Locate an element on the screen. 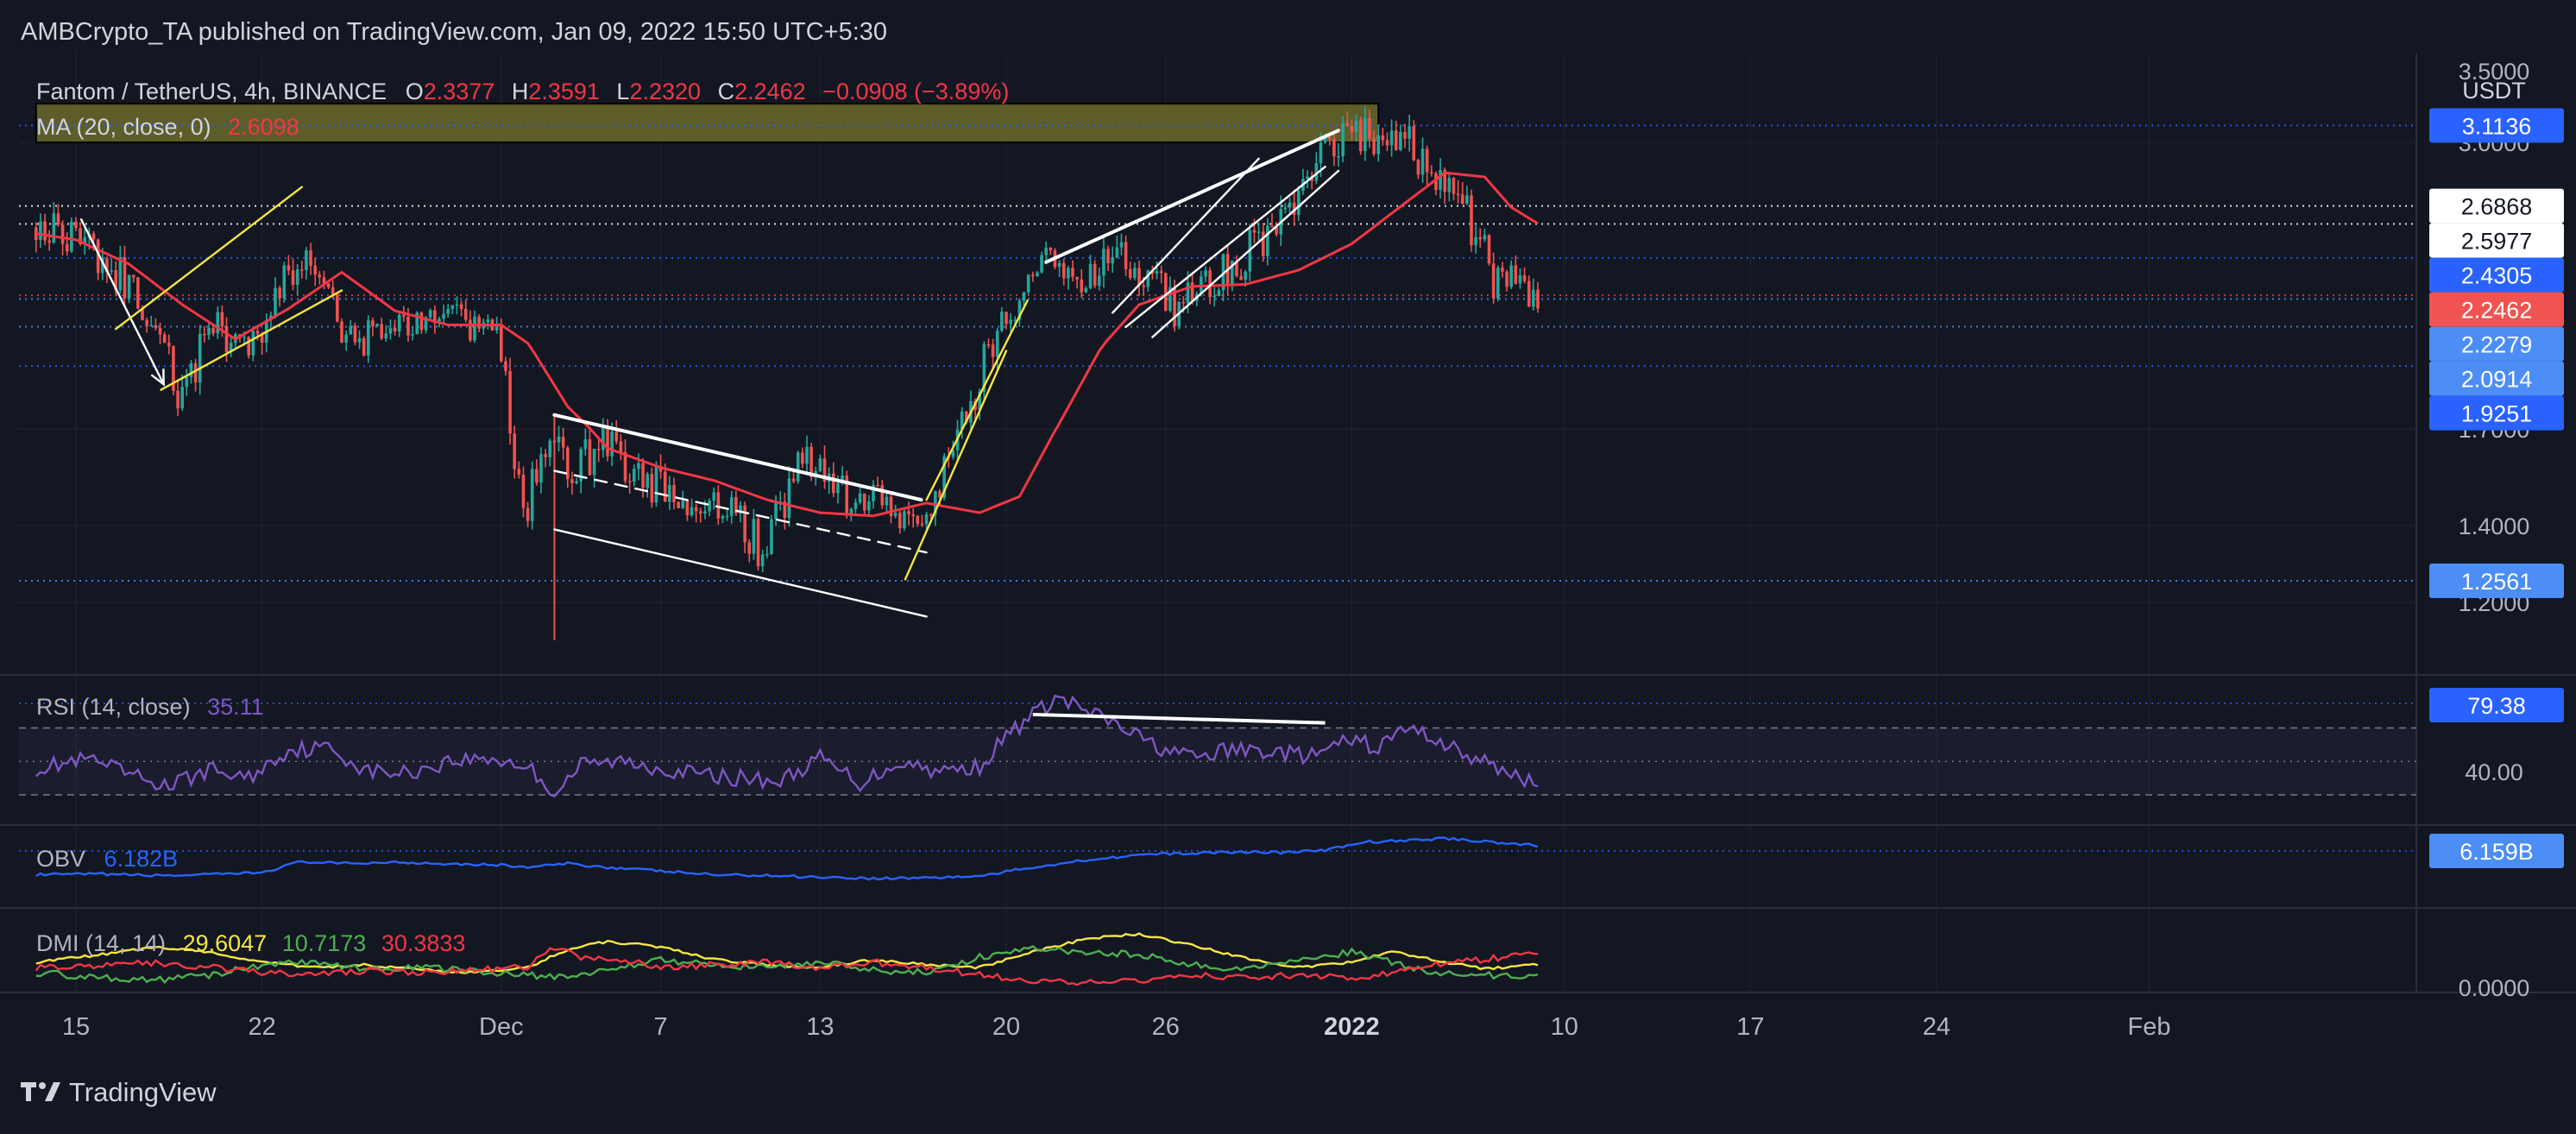 This screenshot has height=1134, width=2576. ohlc-low-label: L is located at coordinates (623, 92).